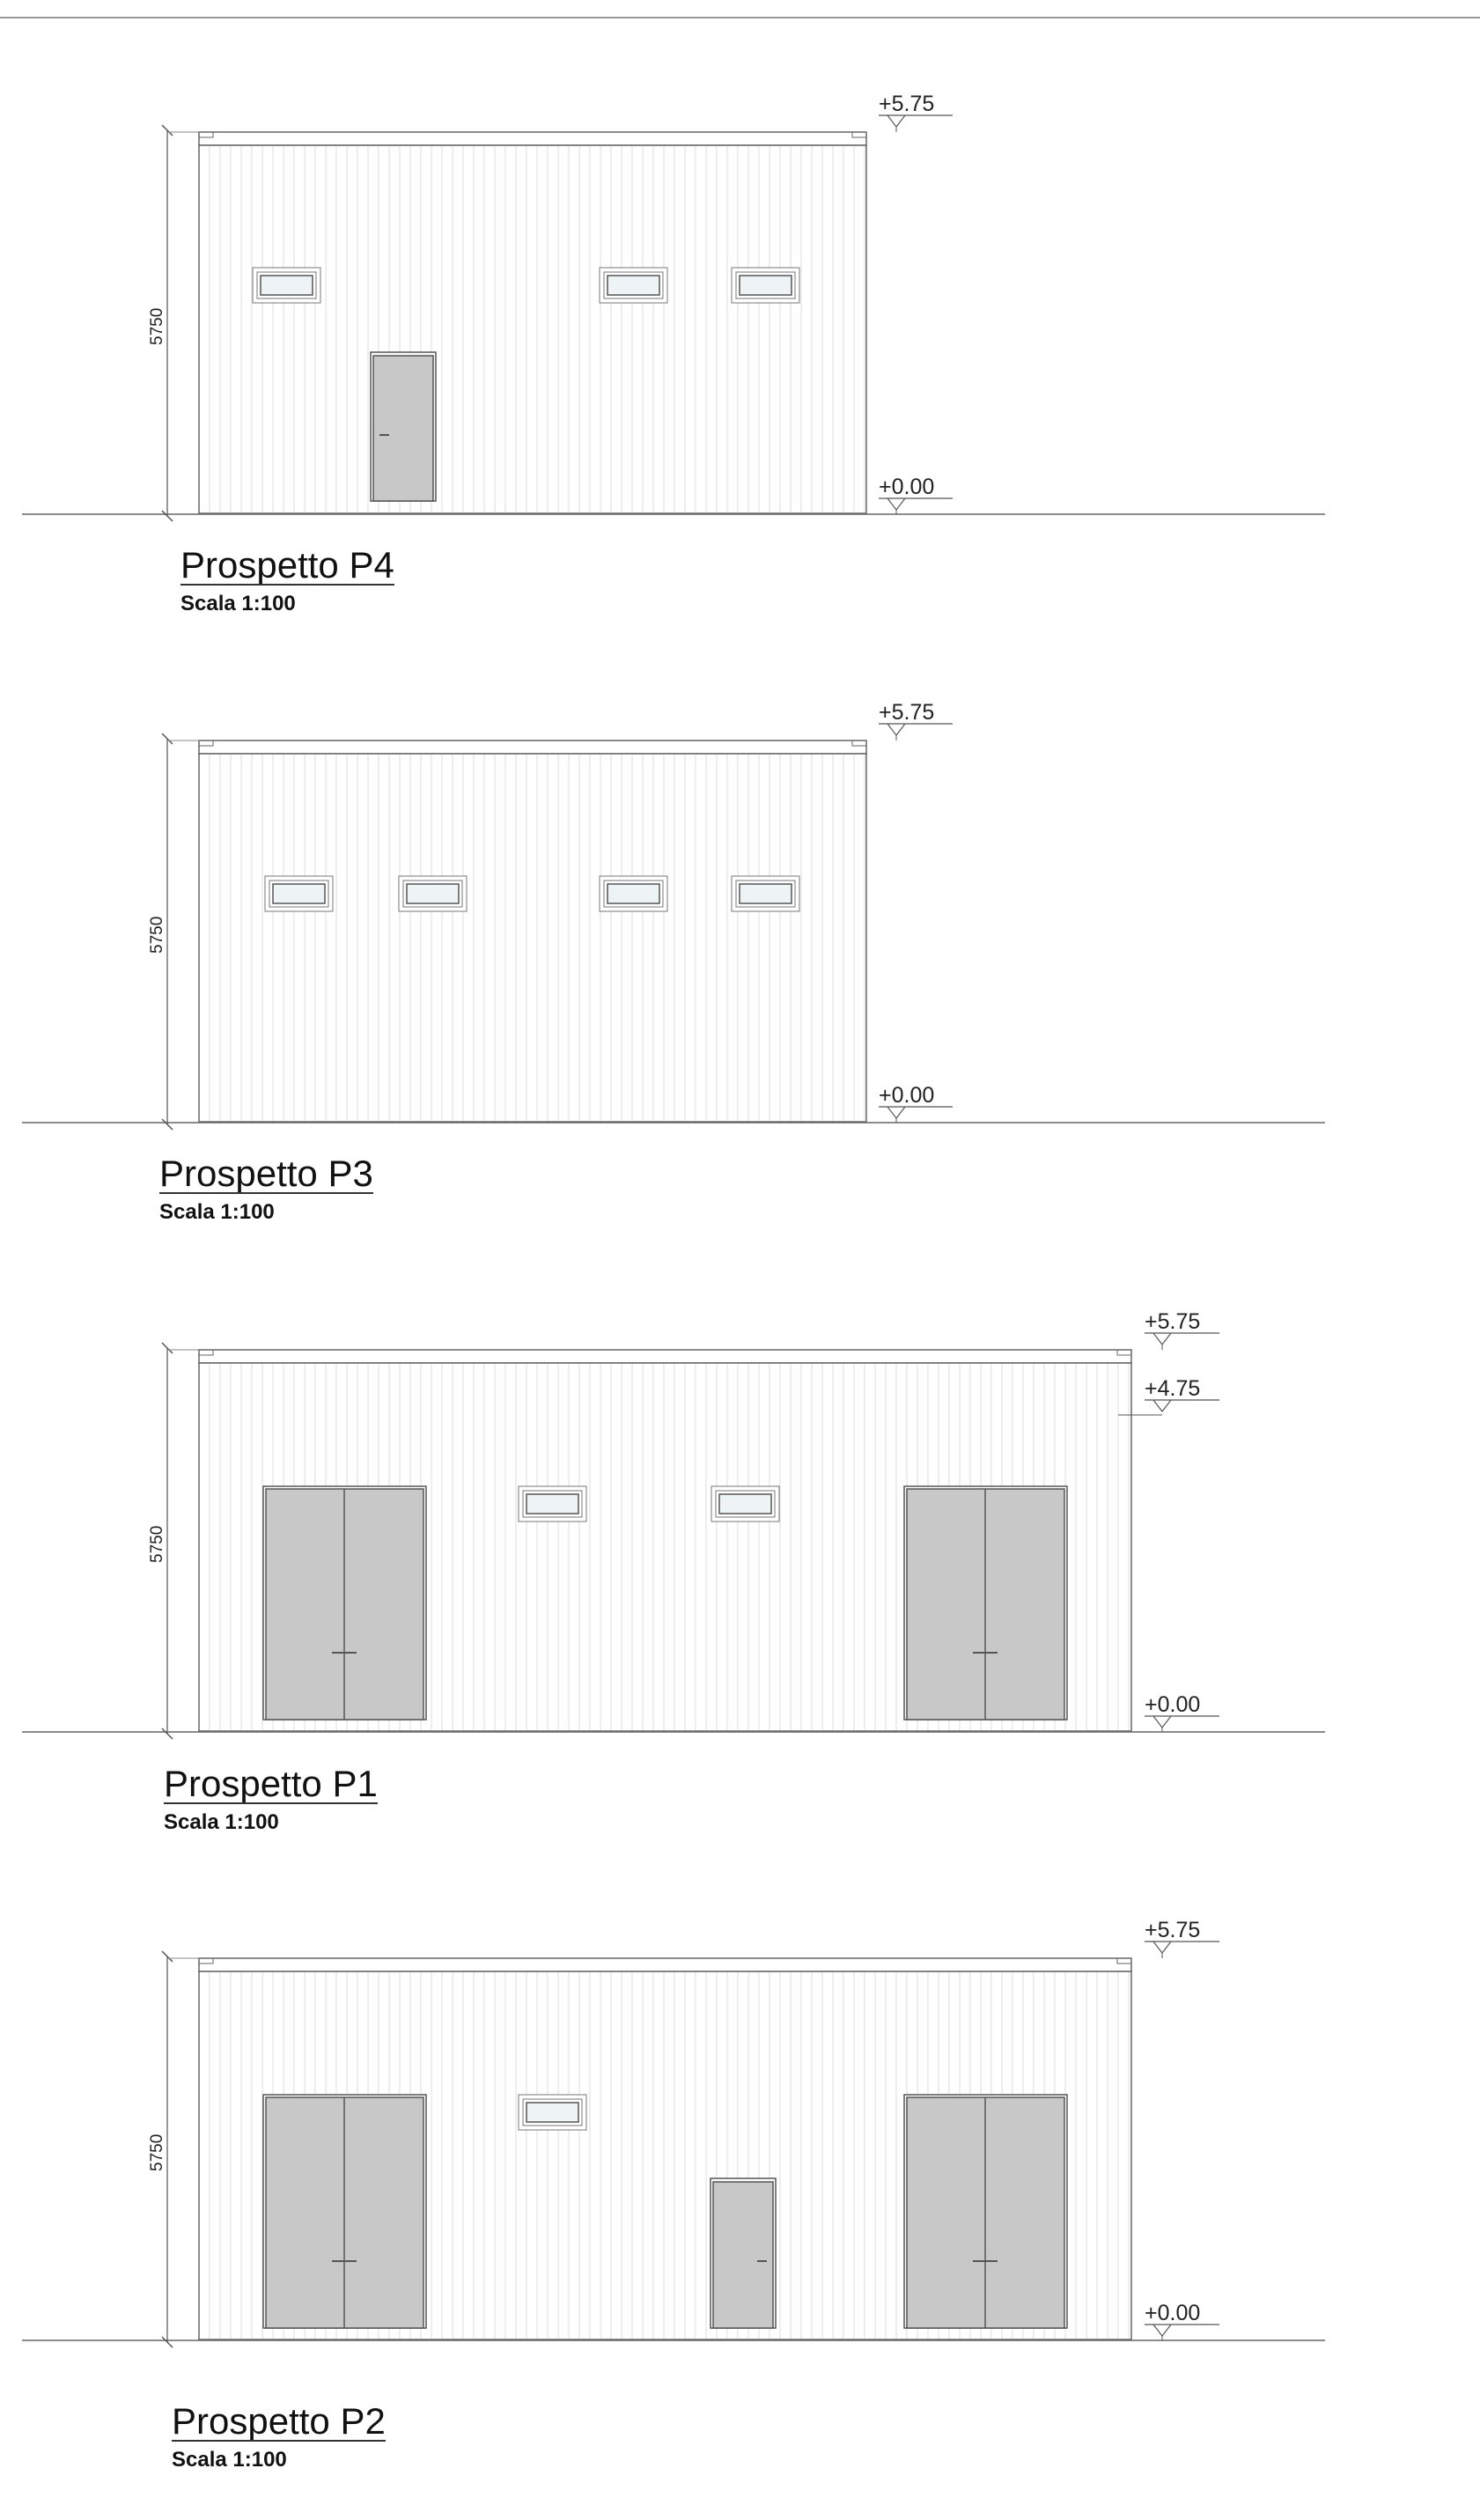  Describe the element at coordinates (287, 565) in the screenshot. I see `elevation-title: Prospetto P4` at that location.